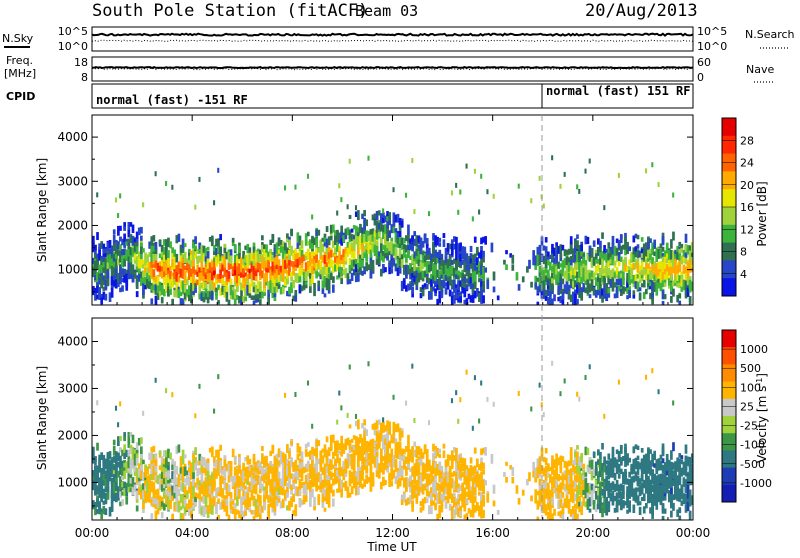 The width and height of the screenshot is (800, 558). What do you see at coordinates (641, 11) in the screenshot?
I see `date-label: 20/Aug/2013` at bounding box center [641, 11].